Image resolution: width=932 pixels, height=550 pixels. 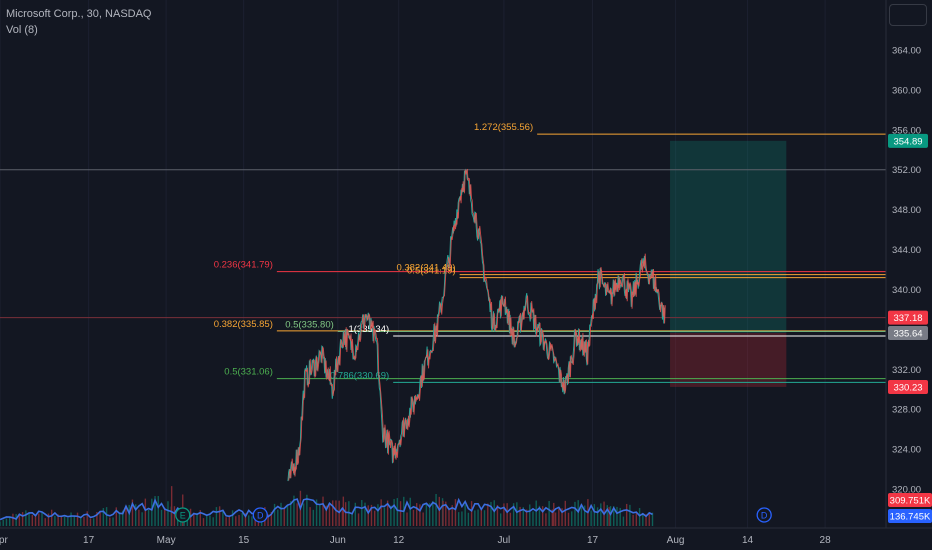 I want to click on earnings-marker, so click(x=183, y=515).